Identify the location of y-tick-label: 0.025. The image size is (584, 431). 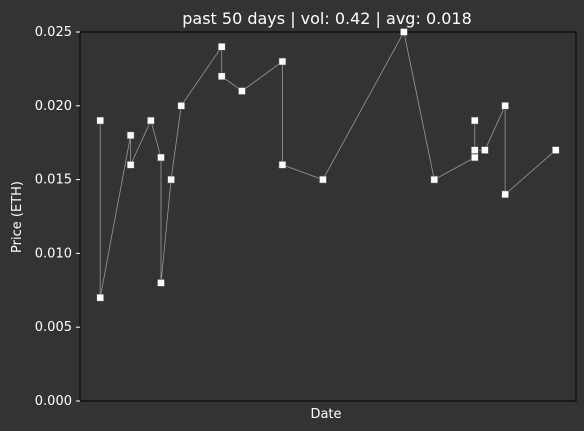
(53, 32).